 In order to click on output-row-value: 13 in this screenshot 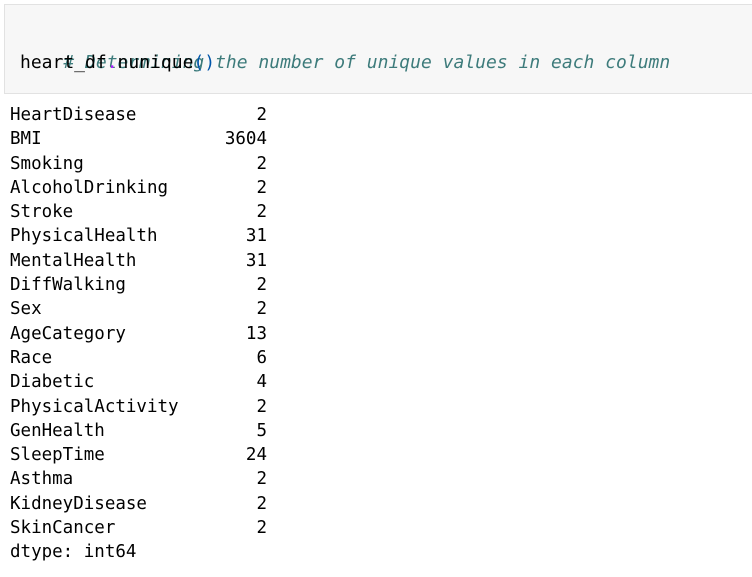, I will do `click(256, 333)`.